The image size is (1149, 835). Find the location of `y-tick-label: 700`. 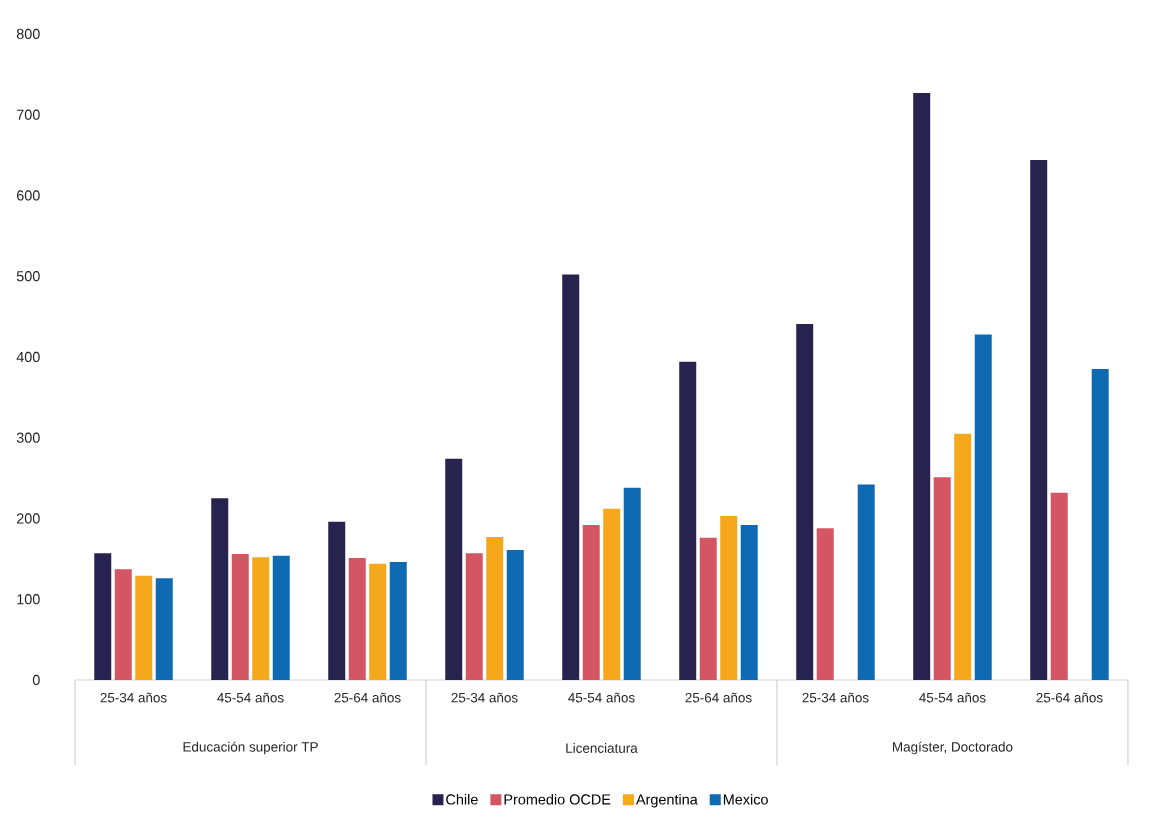

y-tick-label: 700 is located at coordinates (28, 114).